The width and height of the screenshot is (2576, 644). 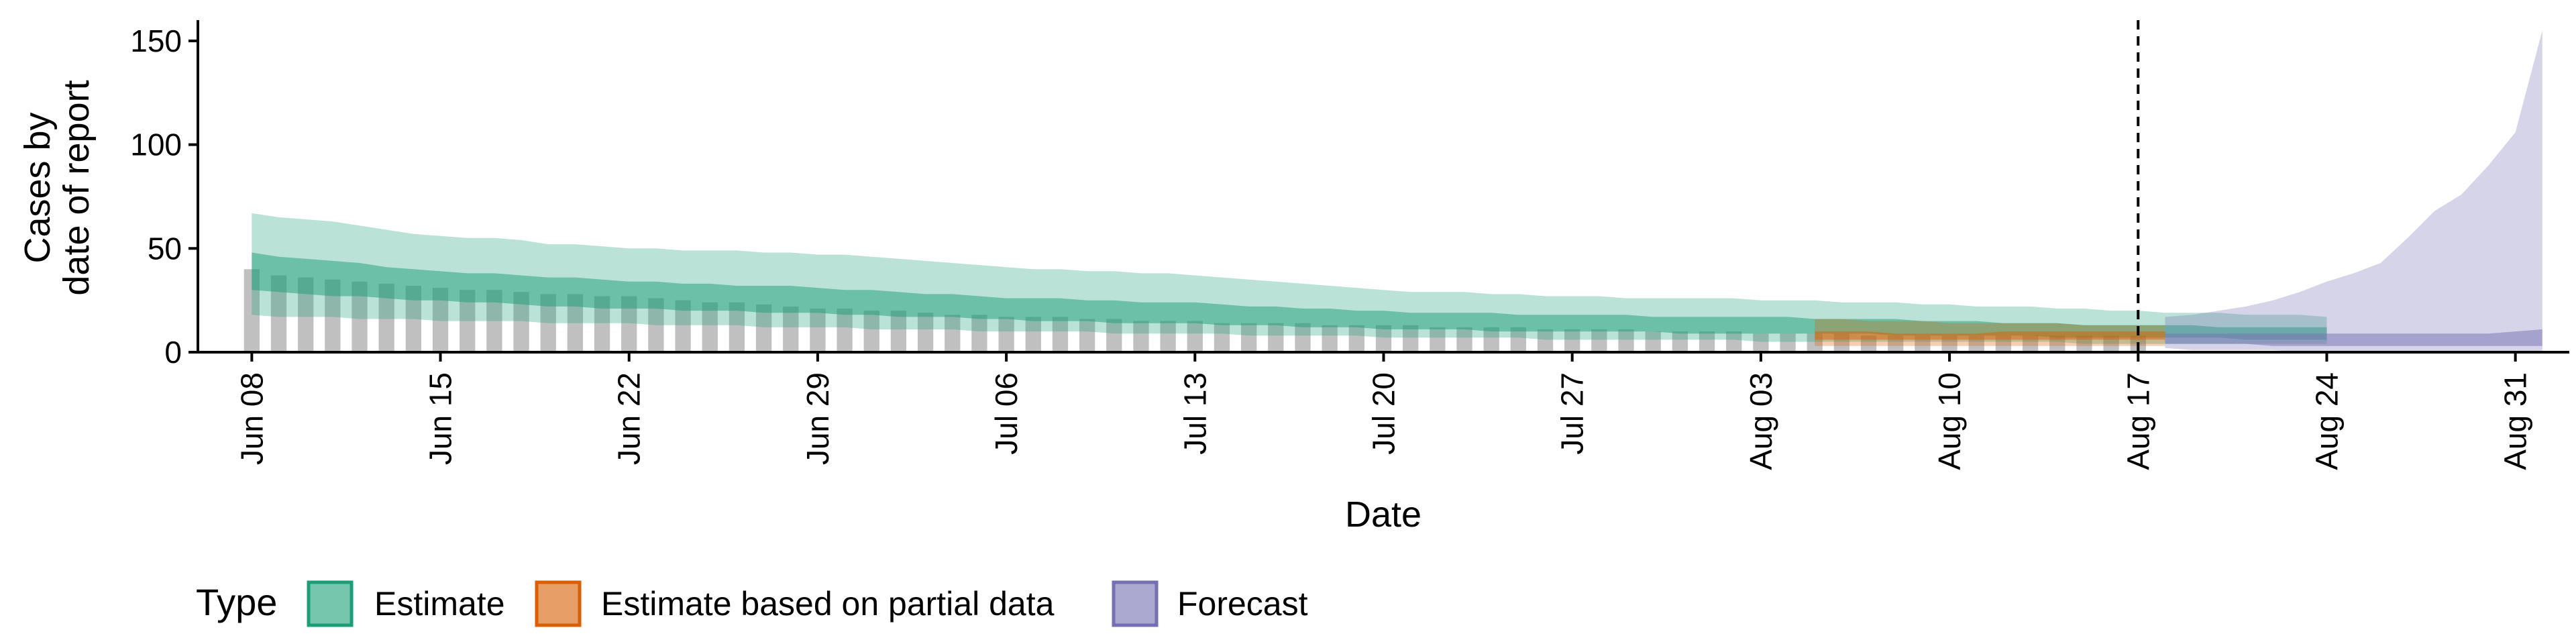 I want to click on x-tick-label: Aug 17, so click(x=2138, y=421).